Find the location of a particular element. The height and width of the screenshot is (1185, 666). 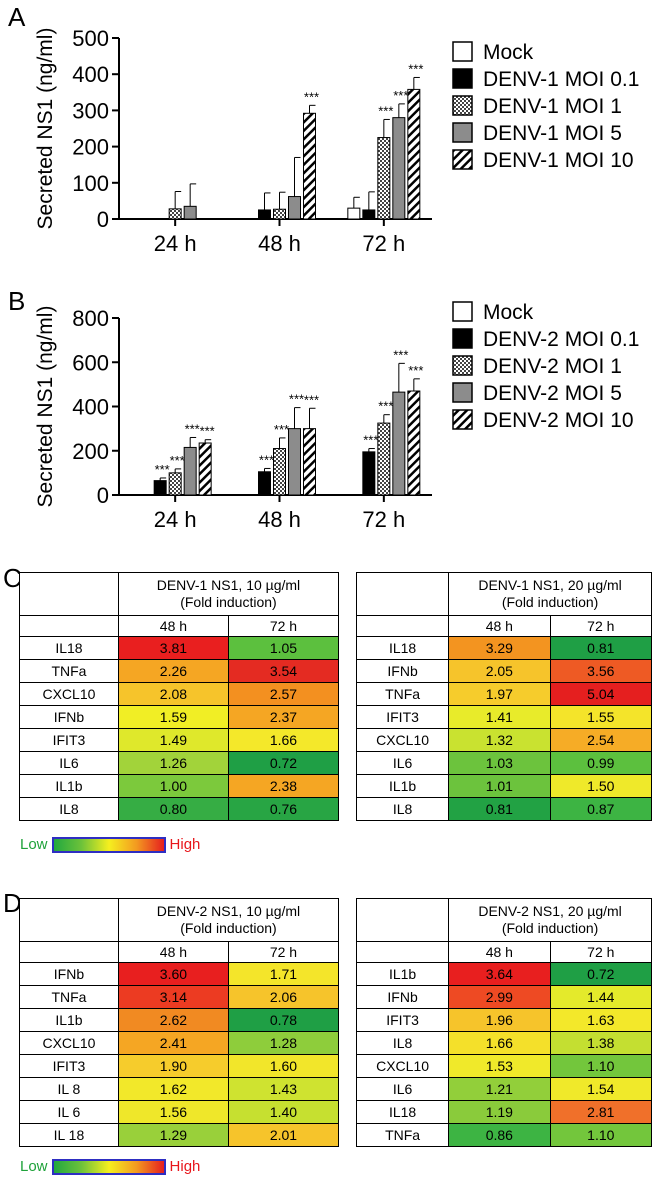

heatmap-cell: 3.29 is located at coordinates (499, 648).